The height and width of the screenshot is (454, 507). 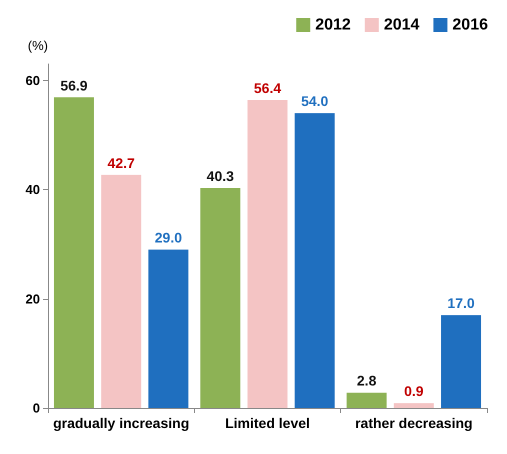 What do you see at coordinates (470, 25) in the screenshot?
I see `legend-label: 2016` at bounding box center [470, 25].